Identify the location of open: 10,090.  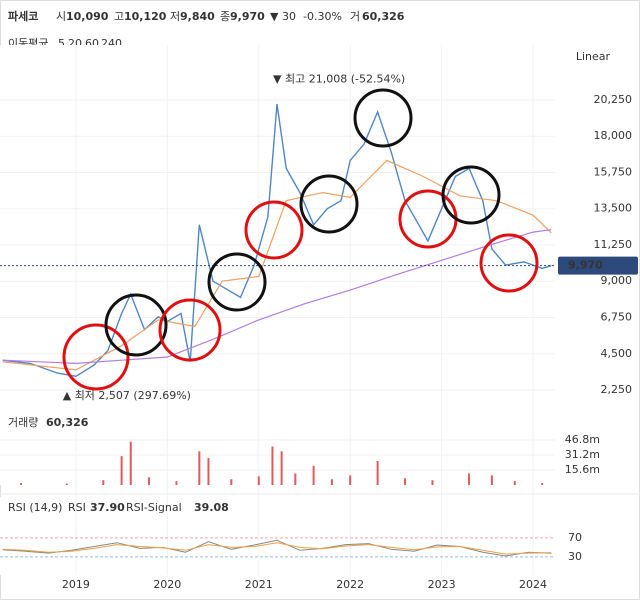
(87, 16).